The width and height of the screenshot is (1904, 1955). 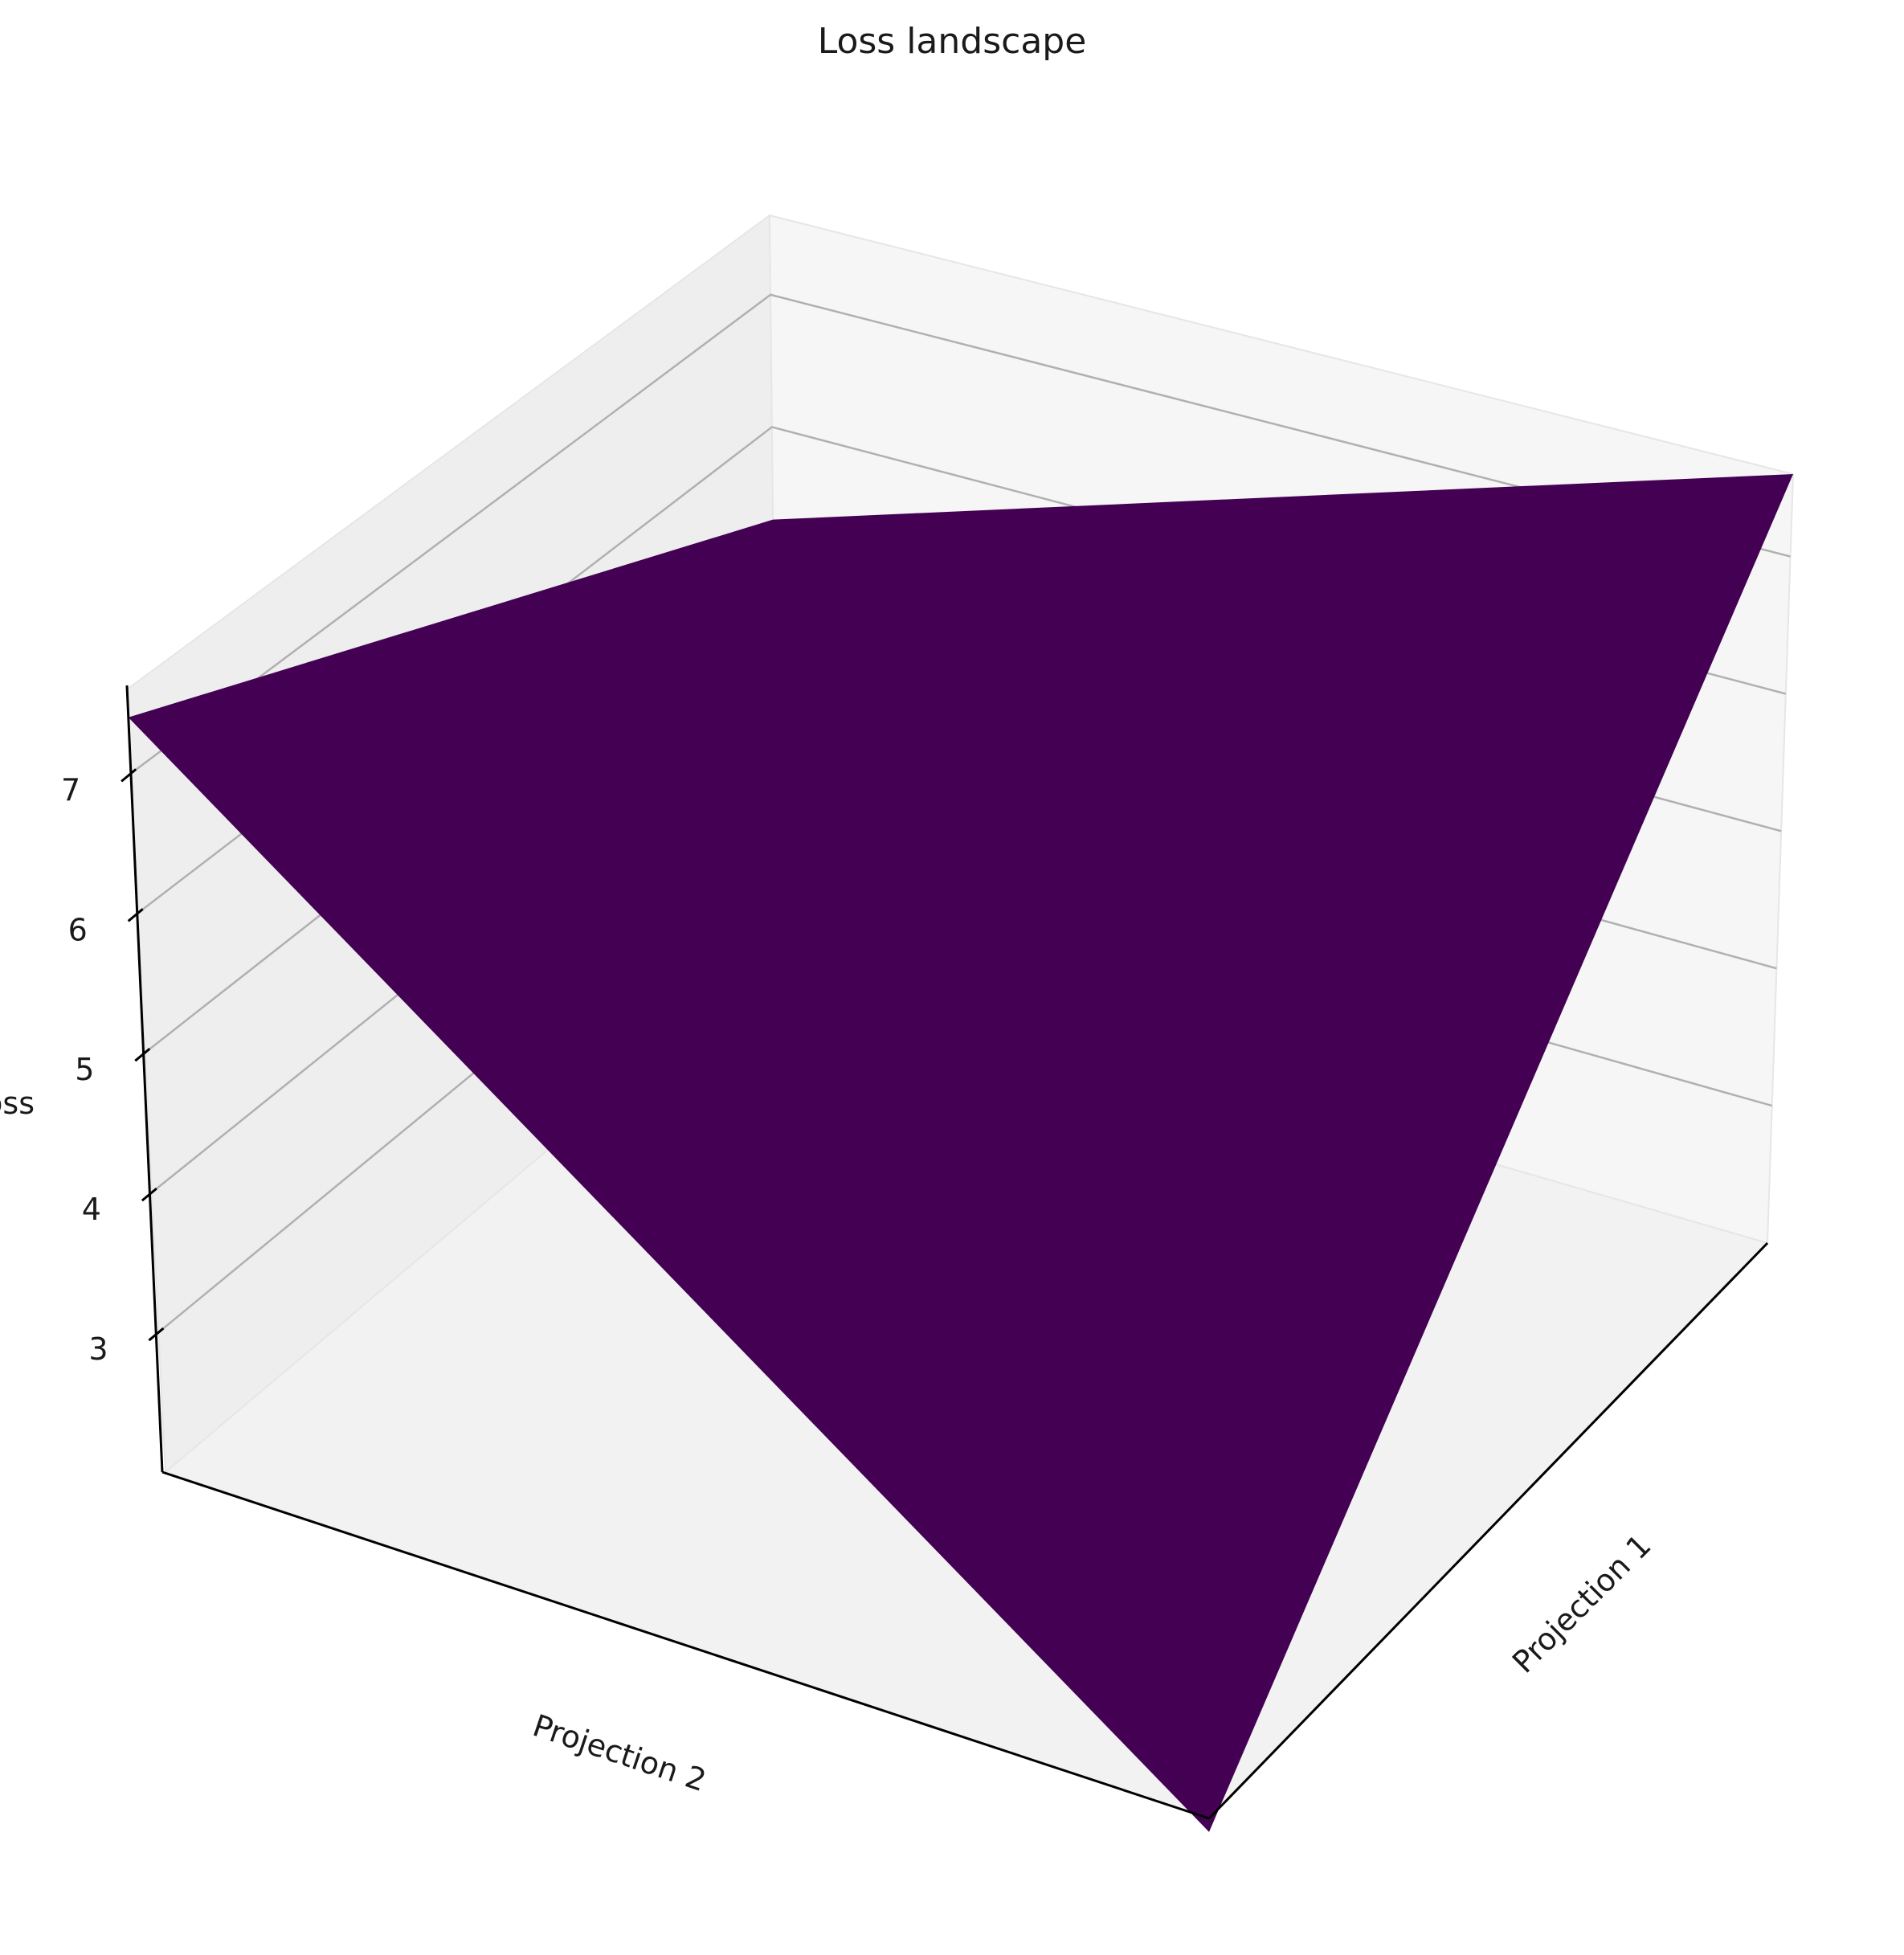 I want to click on x-axis-label: Projection 1, so click(x=1582, y=1604).